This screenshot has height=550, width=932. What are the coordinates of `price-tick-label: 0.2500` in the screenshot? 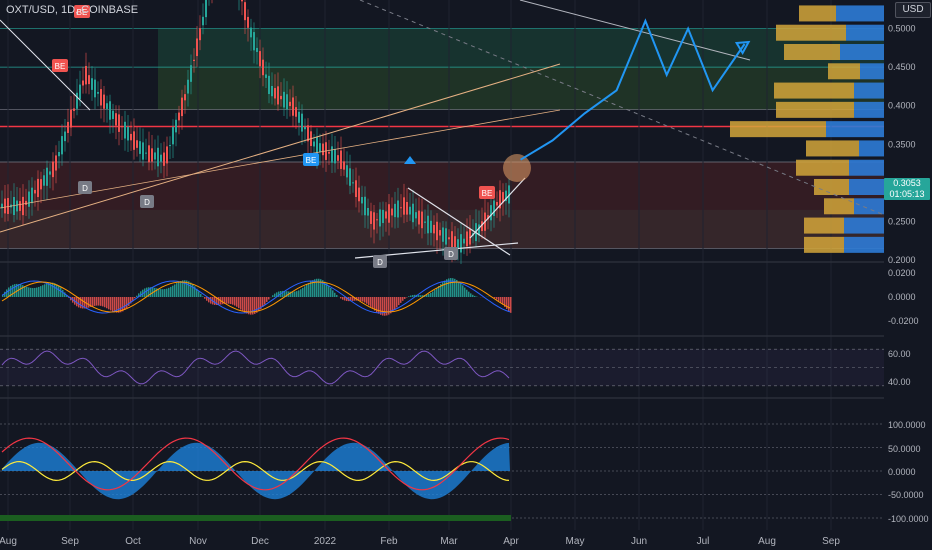 It's located at (902, 221).